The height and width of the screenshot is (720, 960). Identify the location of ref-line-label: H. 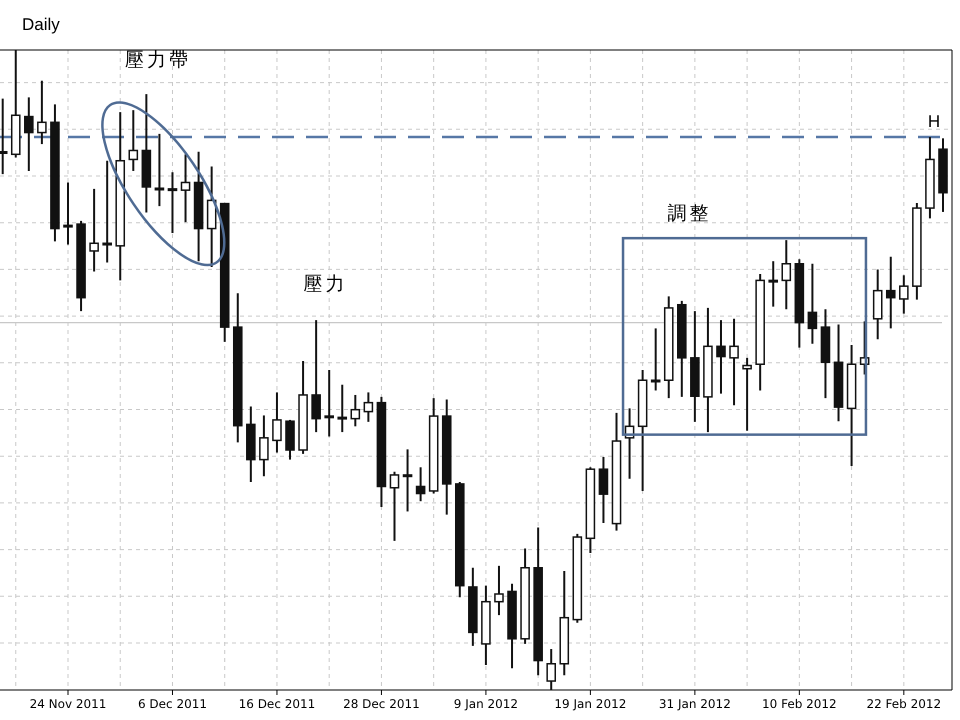
(934, 122).